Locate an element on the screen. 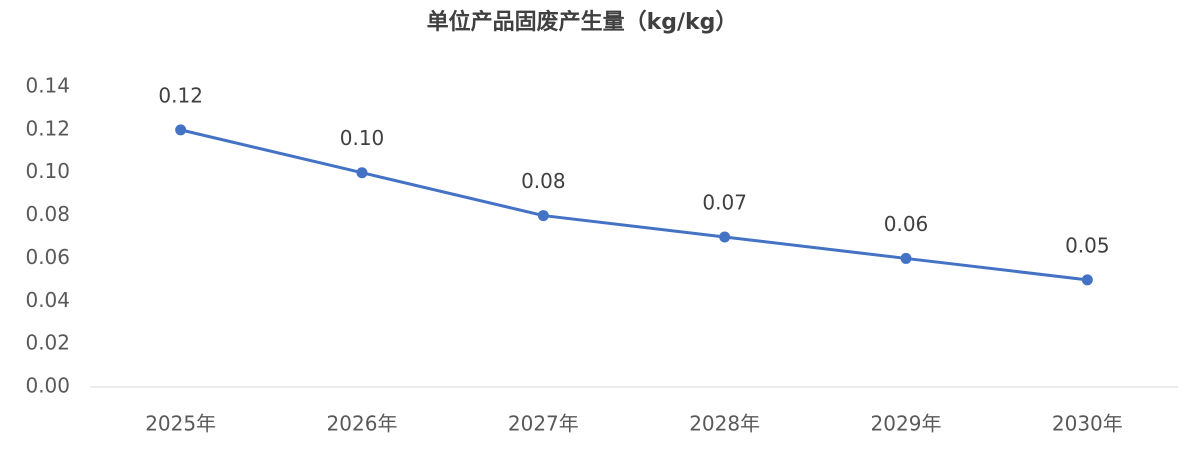 The height and width of the screenshot is (460, 1202). x-tick-label: 2027年 is located at coordinates (543, 424).